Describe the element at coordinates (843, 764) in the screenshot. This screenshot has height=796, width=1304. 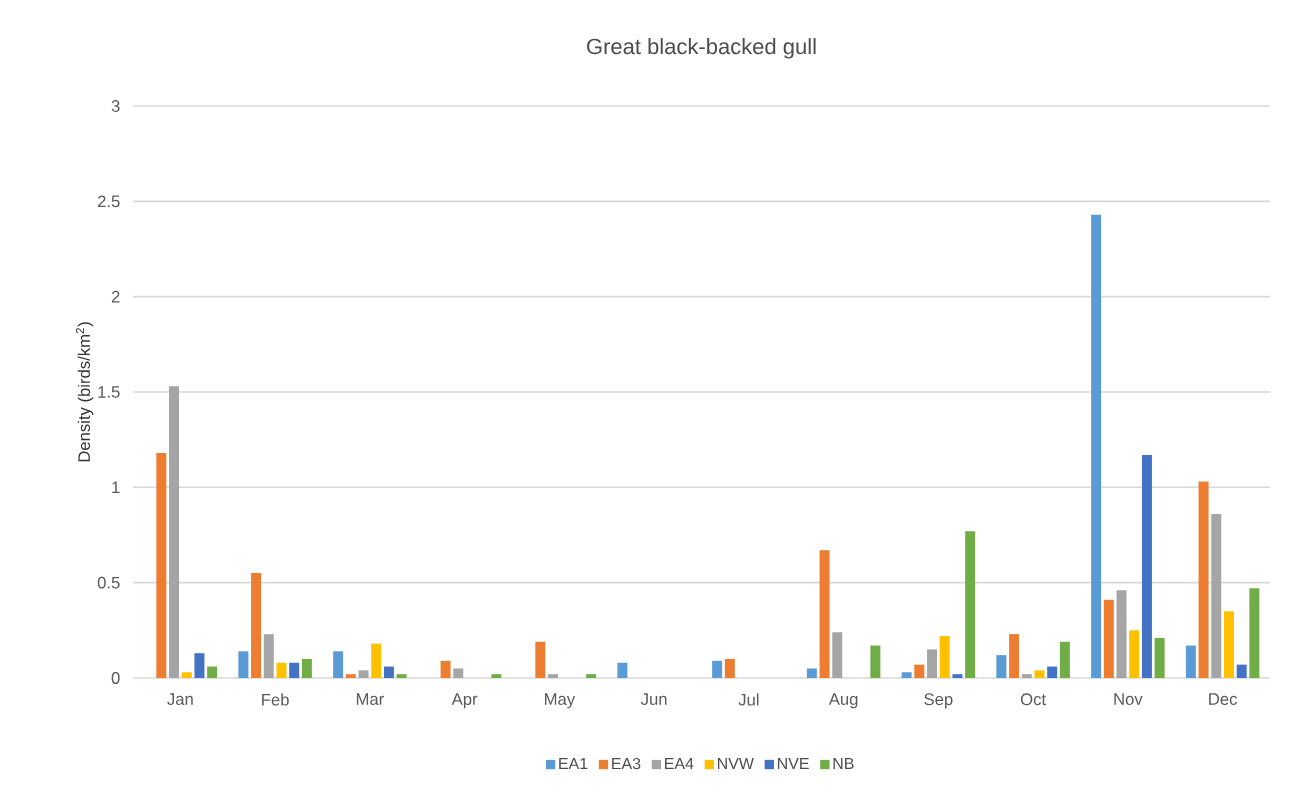
I see `legend-label: NB` at that location.